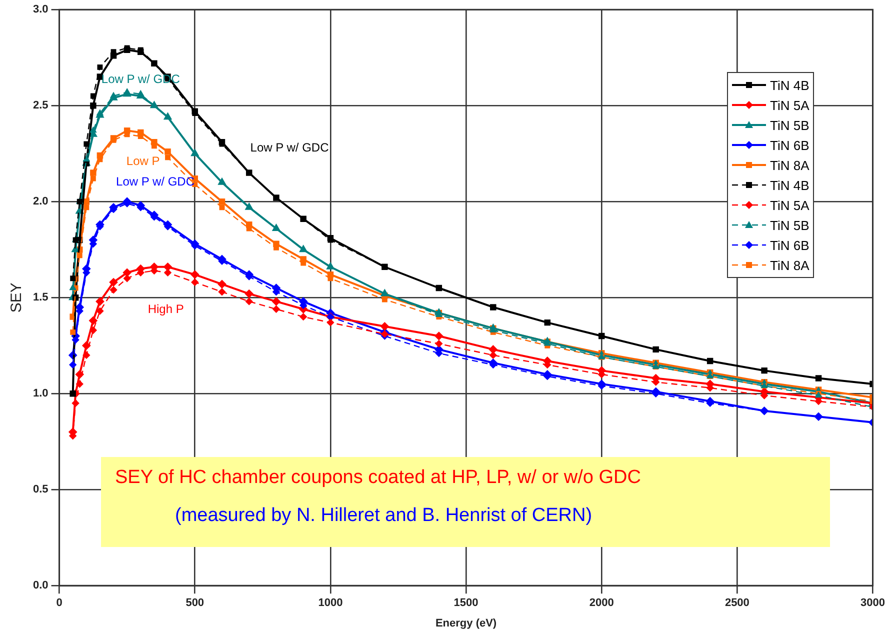 The image size is (888, 636). I want to click on note-box: SEY of HC chamber coupons coated at HP, LP, w/ or w/o GDC (measured by N. Hilleret and B. Henrist of CERN), so click(465, 502).